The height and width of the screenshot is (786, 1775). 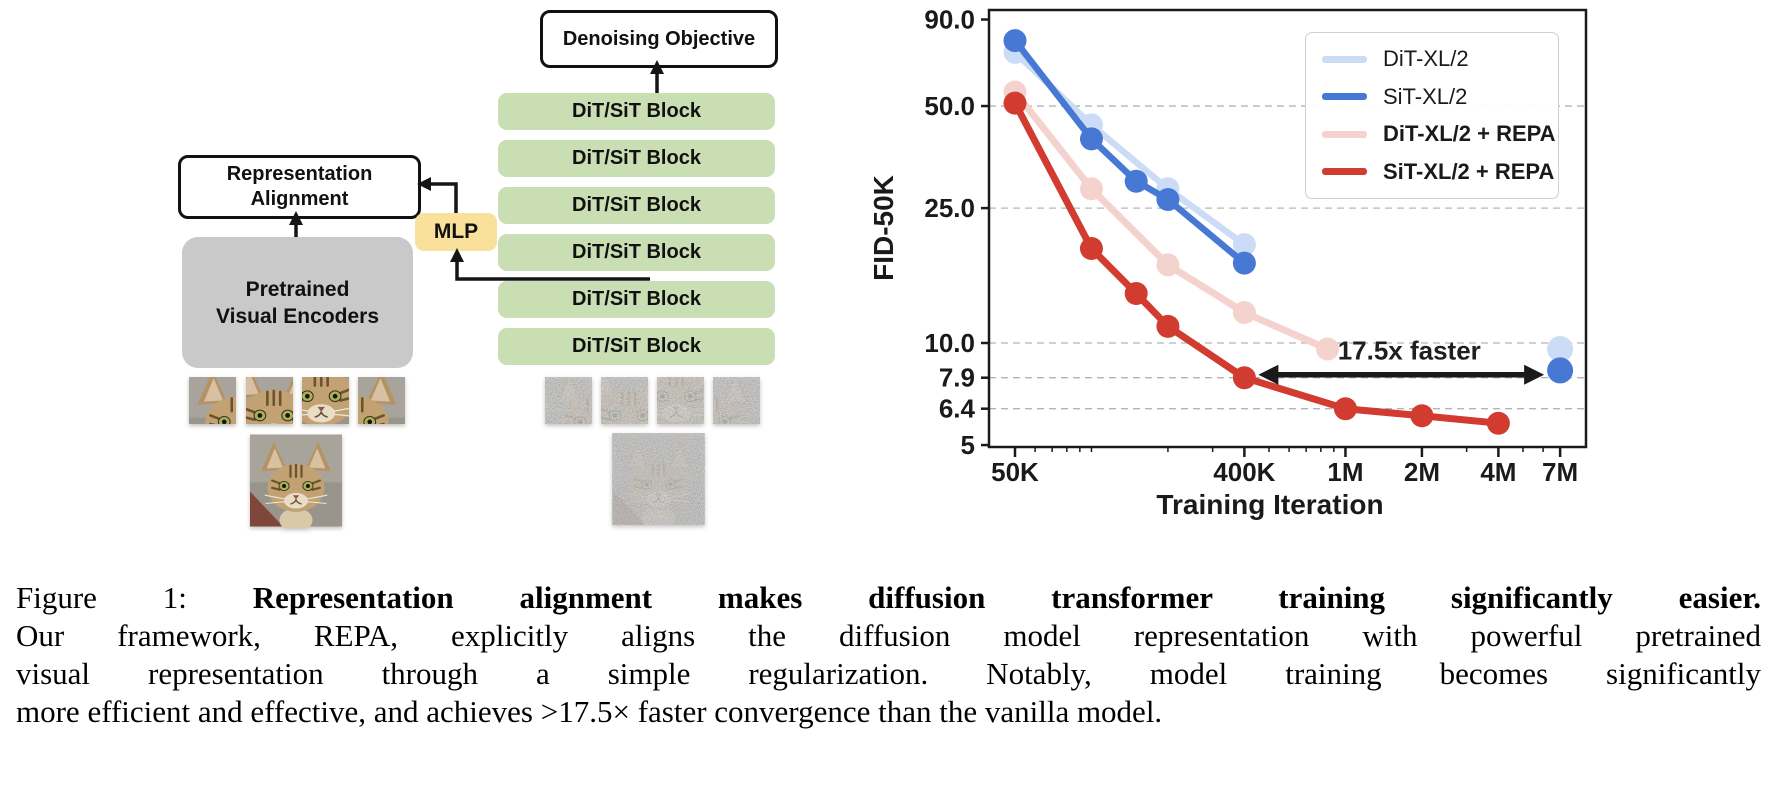 I want to click on legend-item-sit: SiT-XL/2, so click(x=1432, y=97).